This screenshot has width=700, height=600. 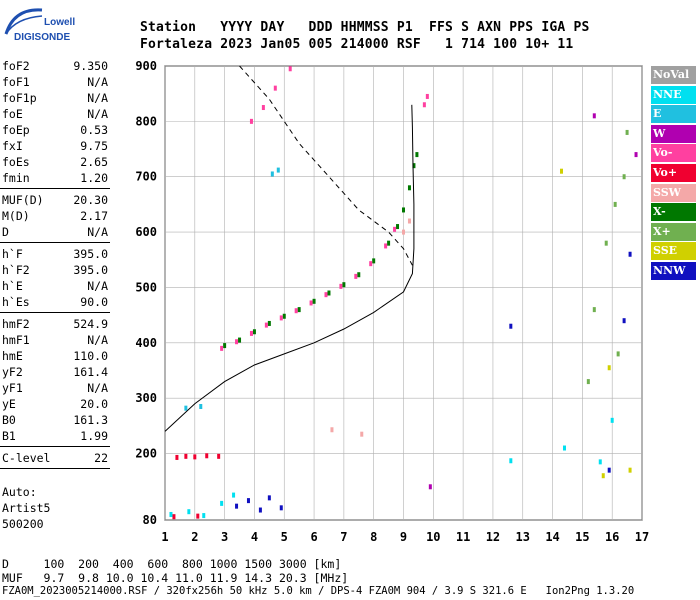 What do you see at coordinates (55, 146) in the screenshot?
I see `param-row: fxI 9.75` at bounding box center [55, 146].